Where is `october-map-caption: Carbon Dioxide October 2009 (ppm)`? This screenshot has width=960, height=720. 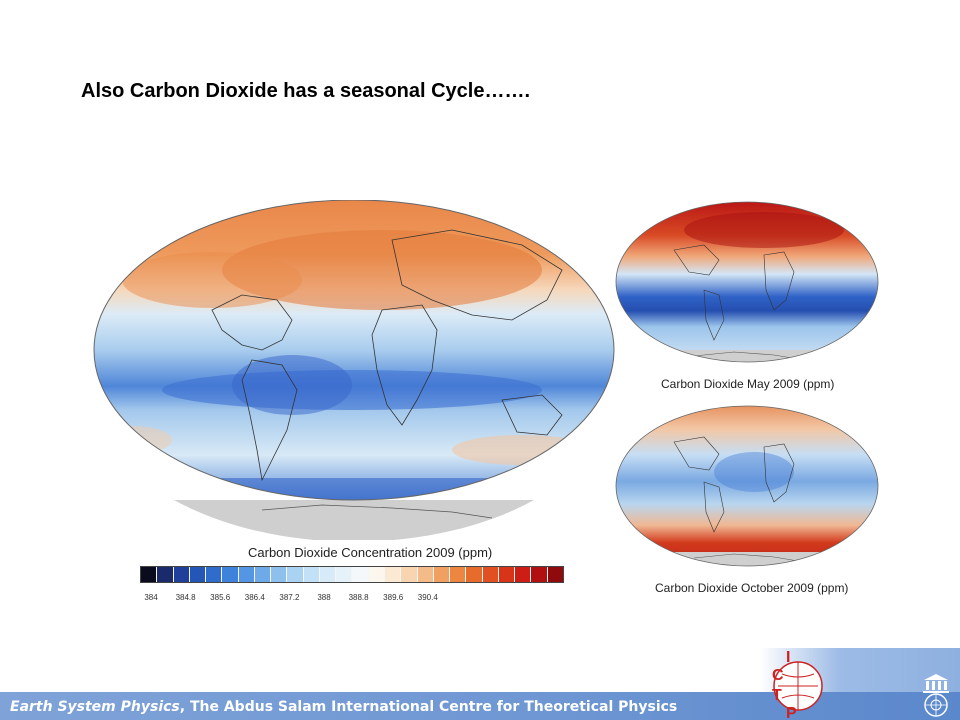
october-map-caption: Carbon Dioxide October 2009 (ppm) is located at coordinates (752, 588).